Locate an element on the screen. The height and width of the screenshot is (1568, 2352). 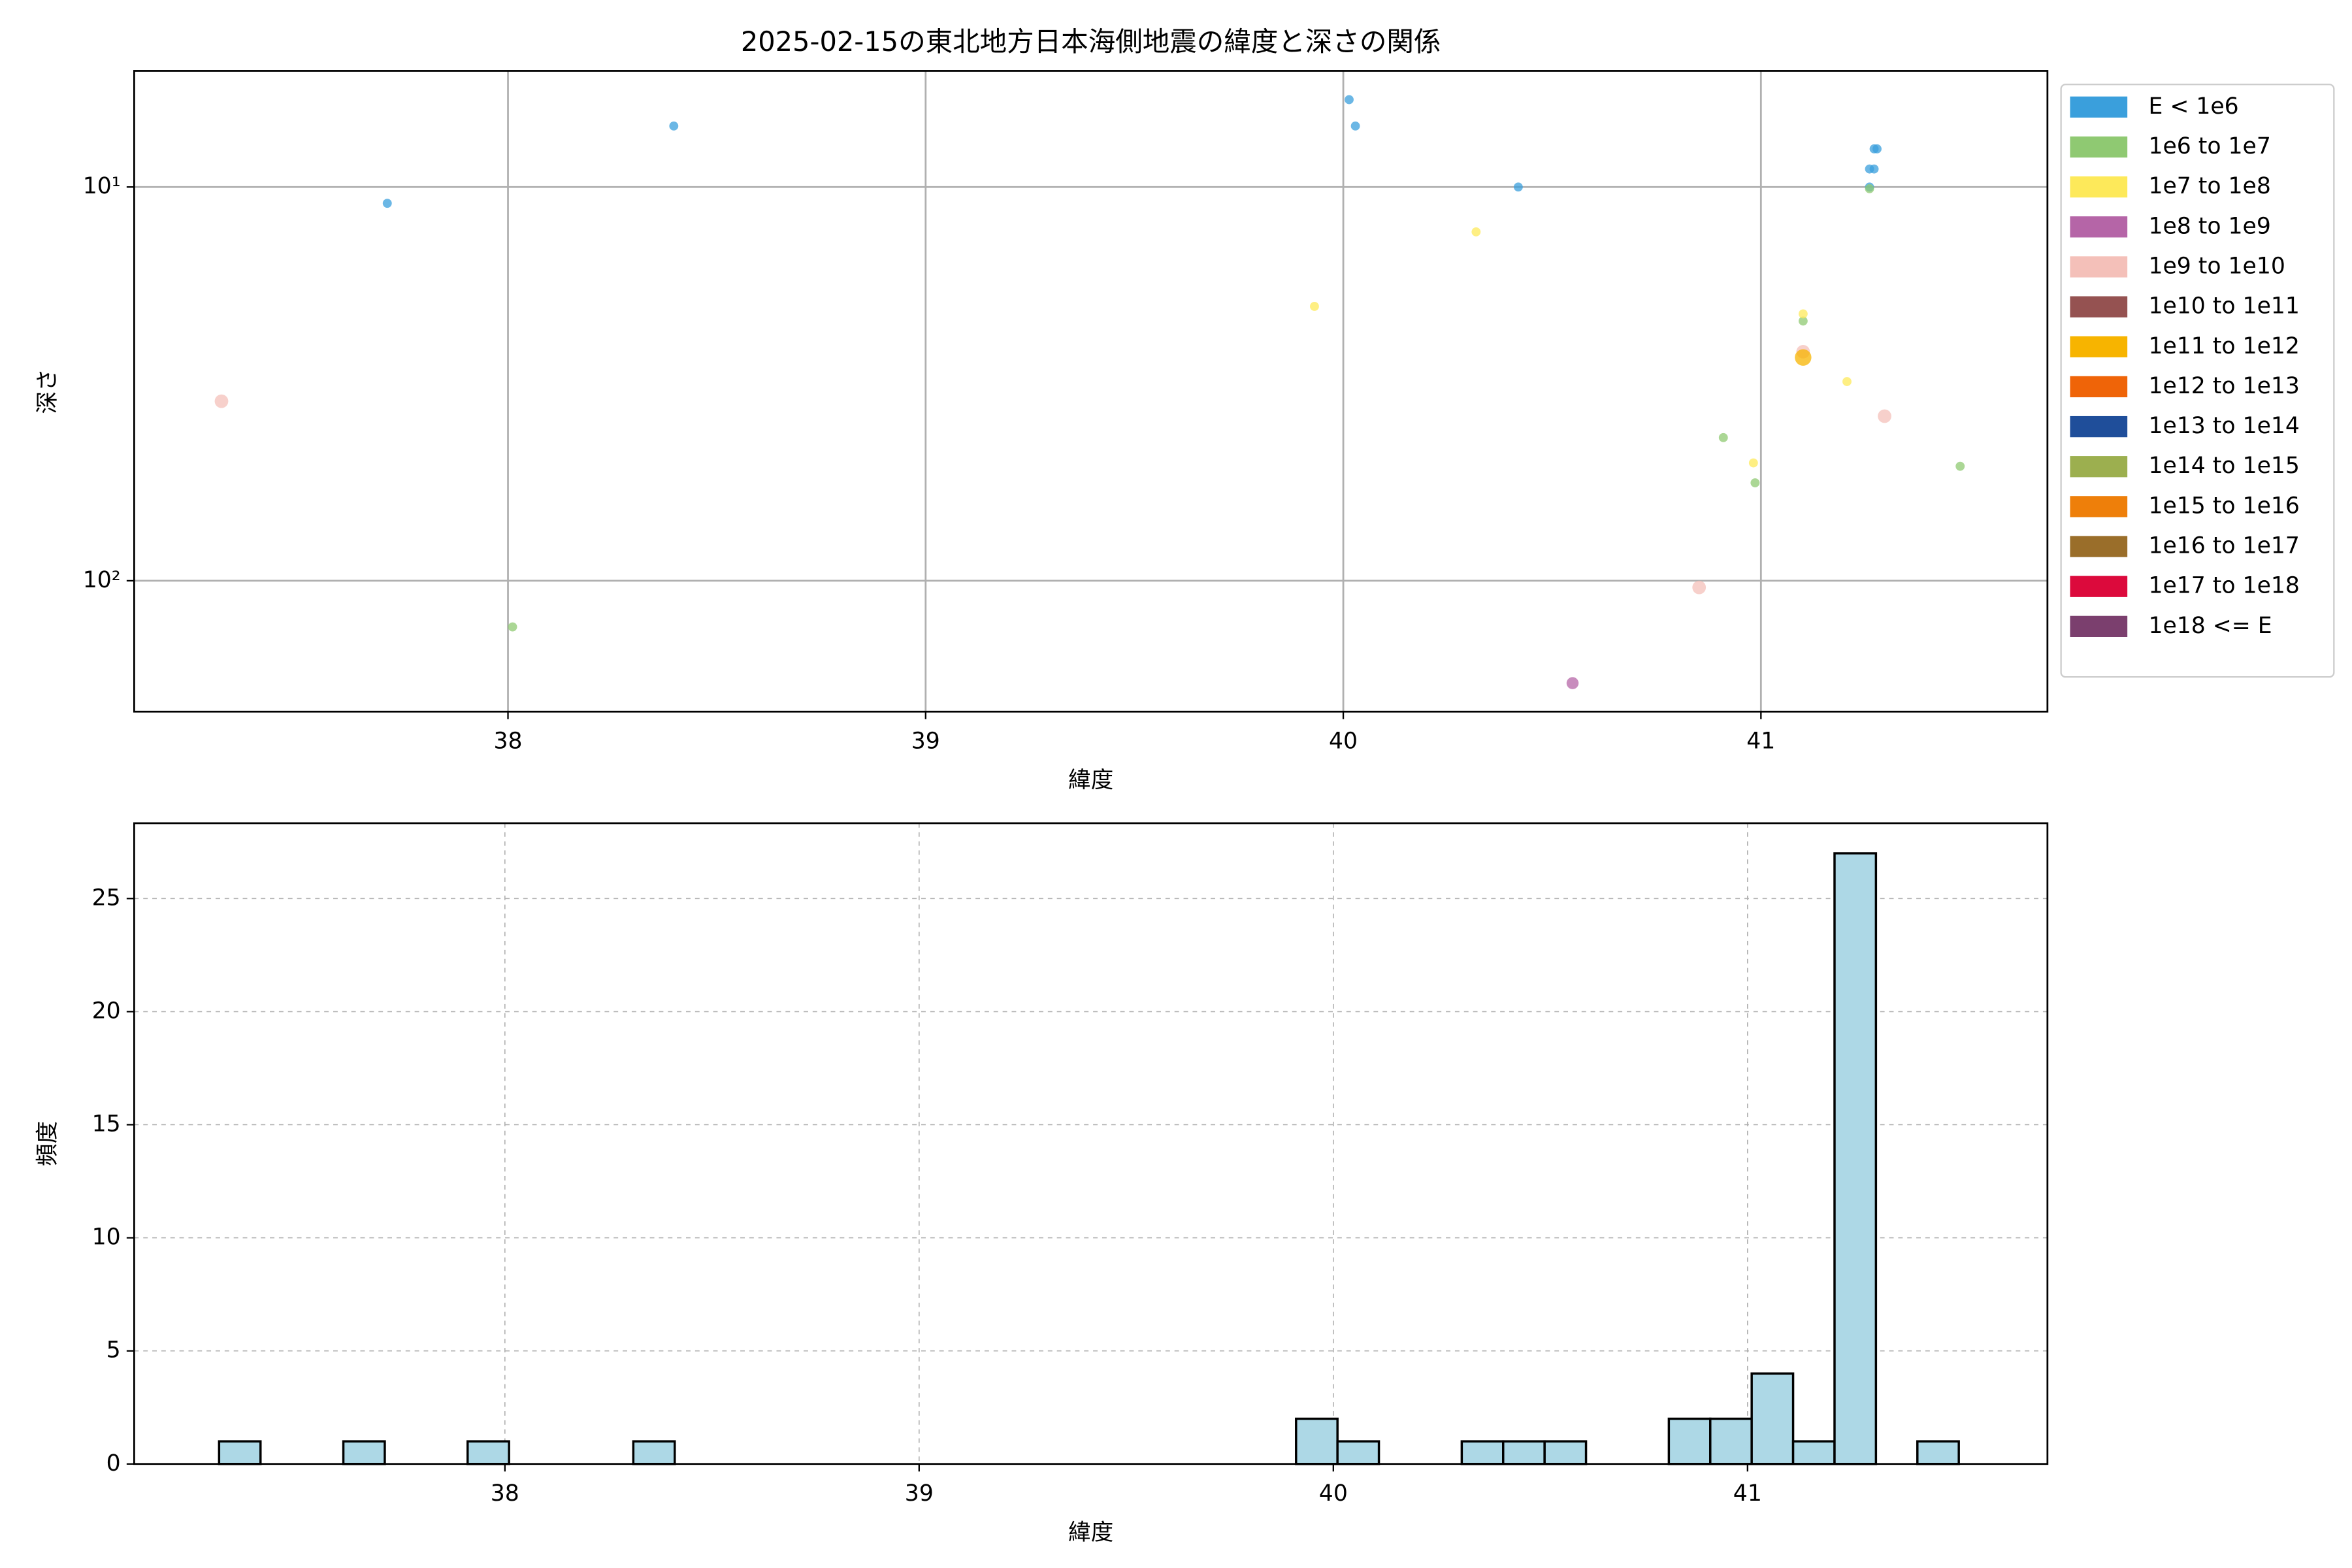
legend-label: 1e14 to 1e15 is located at coordinates (2223, 466).